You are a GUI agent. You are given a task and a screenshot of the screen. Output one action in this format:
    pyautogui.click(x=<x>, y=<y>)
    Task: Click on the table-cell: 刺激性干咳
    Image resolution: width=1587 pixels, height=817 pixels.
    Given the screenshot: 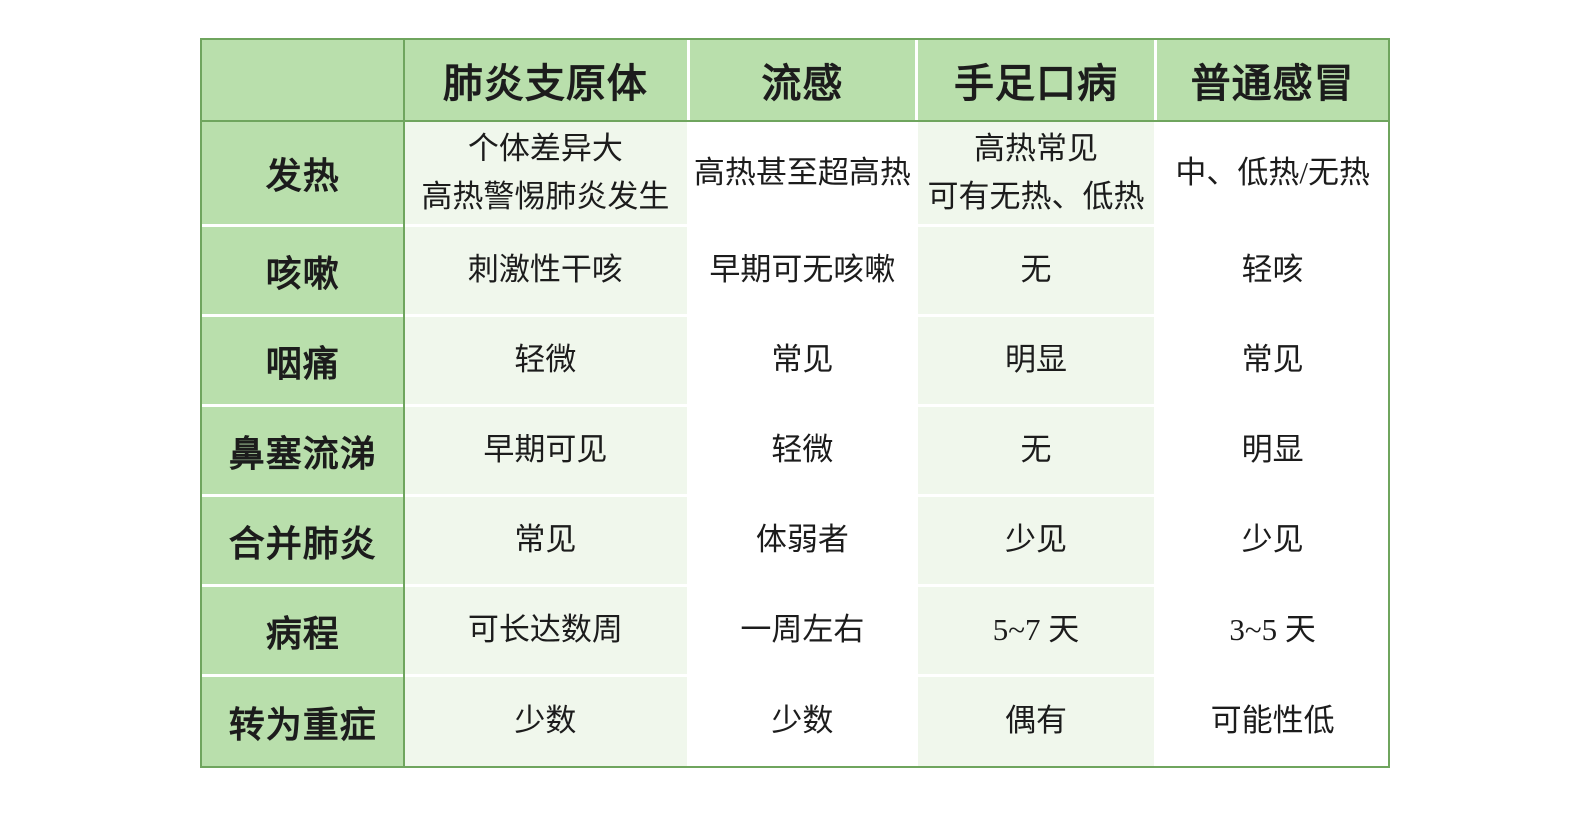 What is the action you would take?
    pyautogui.click(x=545, y=270)
    